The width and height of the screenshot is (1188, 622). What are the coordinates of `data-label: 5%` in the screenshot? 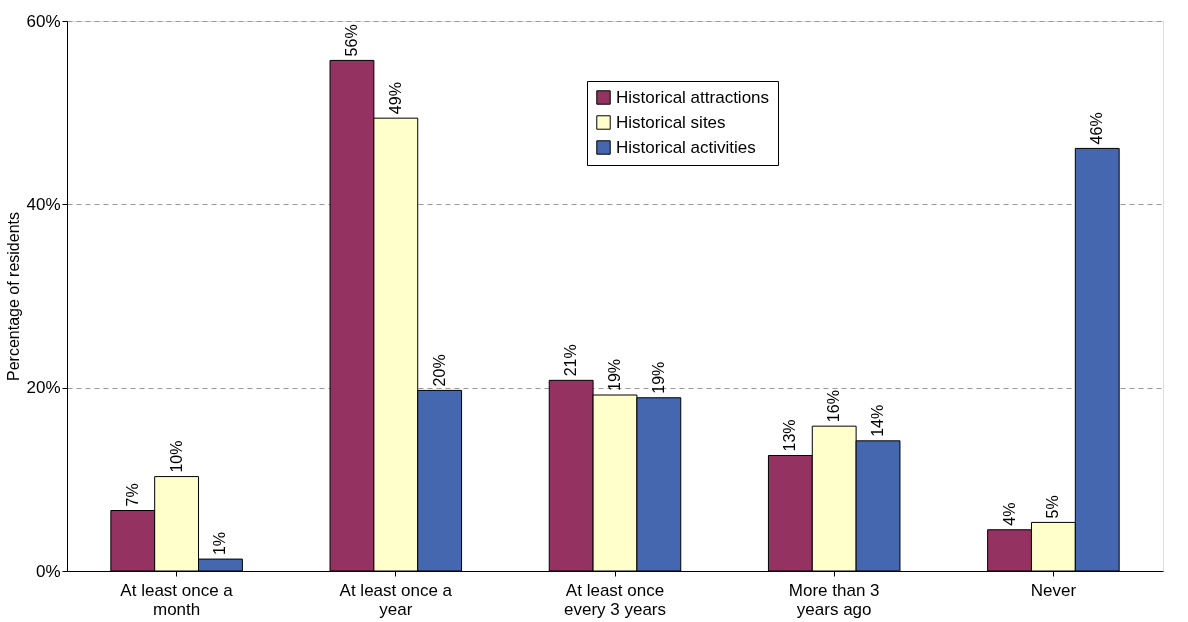 It's located at (1053, 507).